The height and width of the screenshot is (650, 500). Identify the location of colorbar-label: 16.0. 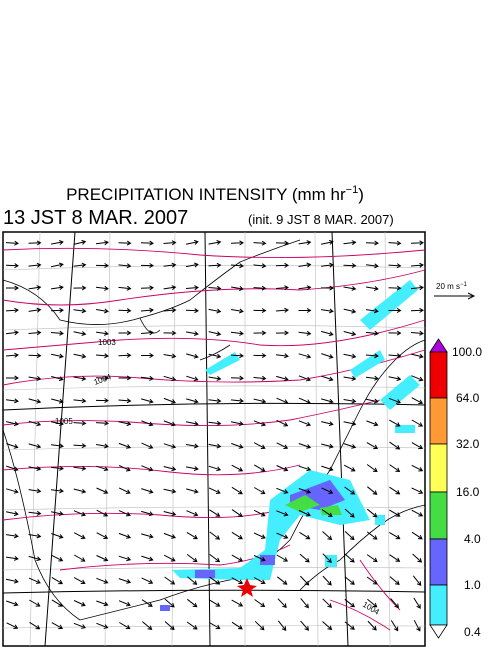
(468, 492).